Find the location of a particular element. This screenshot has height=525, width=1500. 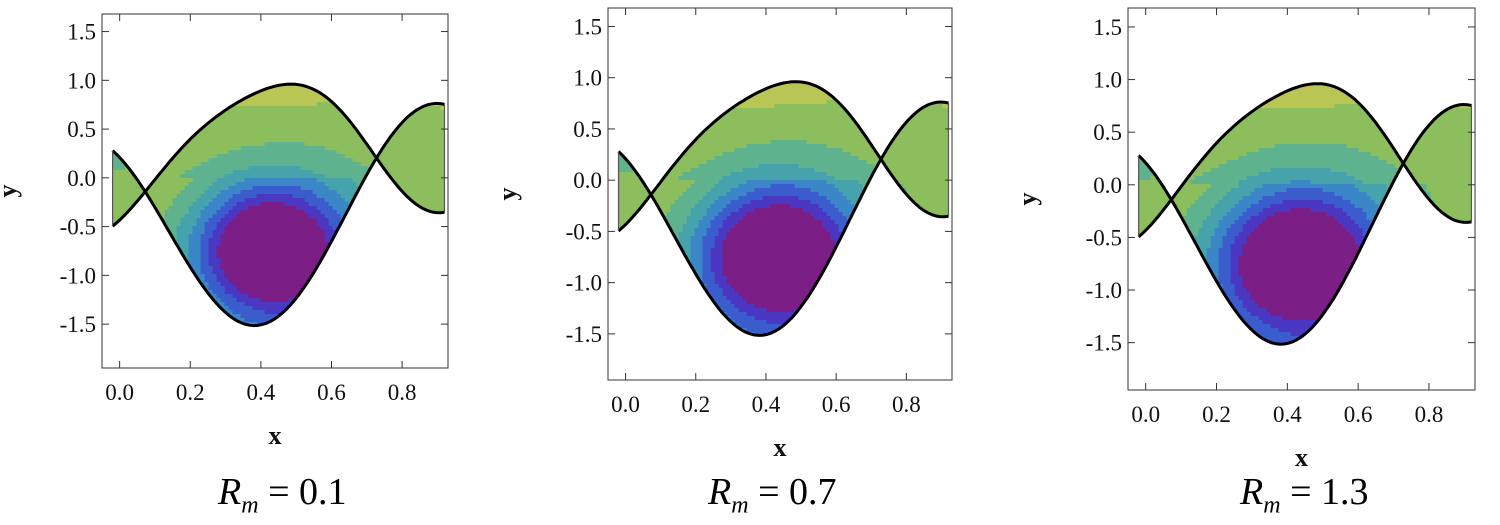

contour-fill is located at coordinates (1305, 214).